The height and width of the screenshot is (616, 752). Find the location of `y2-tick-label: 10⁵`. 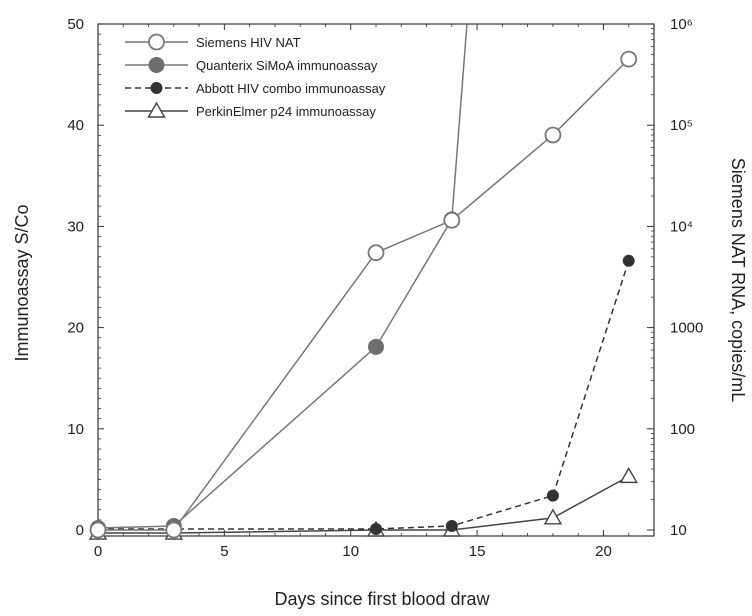

y2-tick-label: 10⁵ is located at coordinates (681, 125).